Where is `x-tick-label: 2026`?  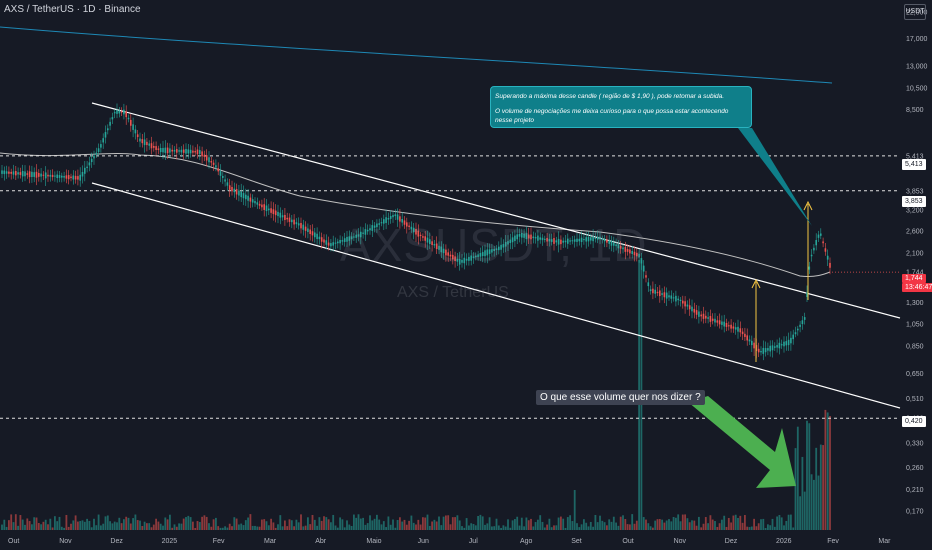 x-tick-label: 2026 is located at coordinates (784, 541).